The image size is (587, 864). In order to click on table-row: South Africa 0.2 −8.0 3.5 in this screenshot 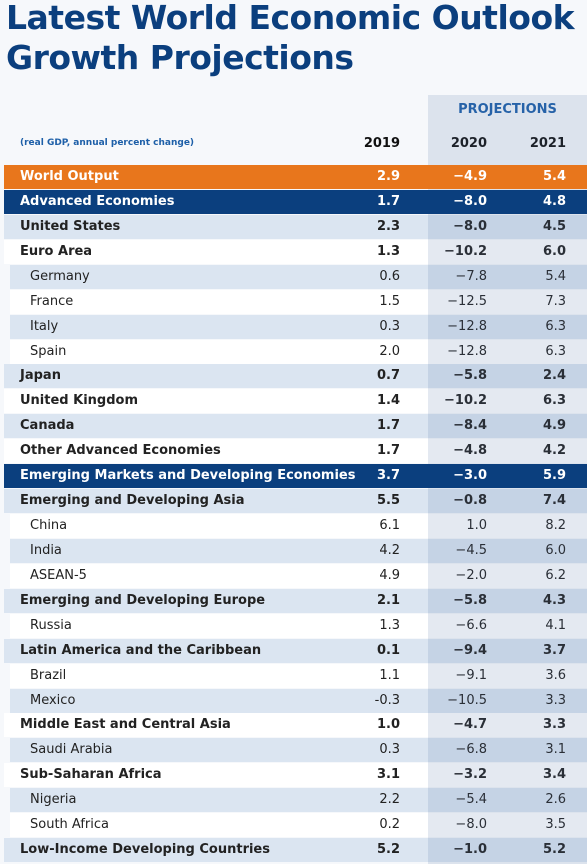, I will do `click(298, 825)`.